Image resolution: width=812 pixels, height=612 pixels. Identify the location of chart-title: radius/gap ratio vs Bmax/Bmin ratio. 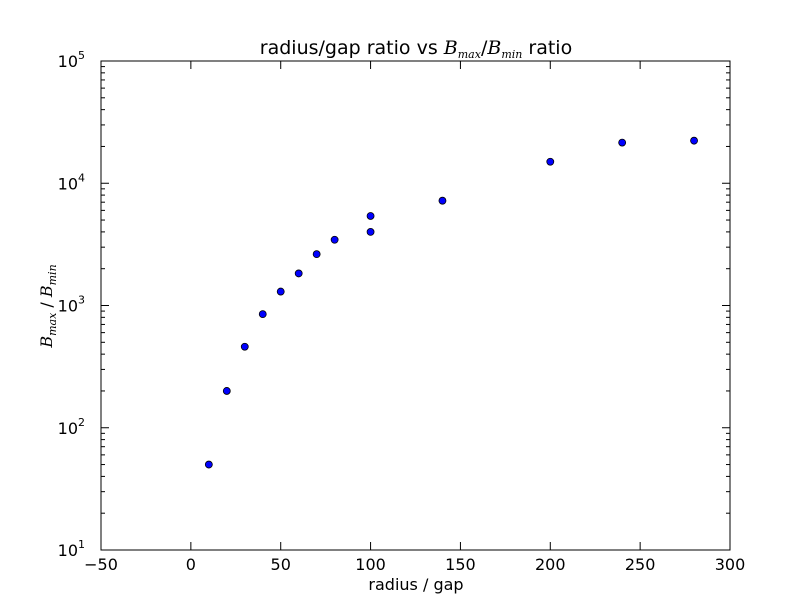
(416, 49).